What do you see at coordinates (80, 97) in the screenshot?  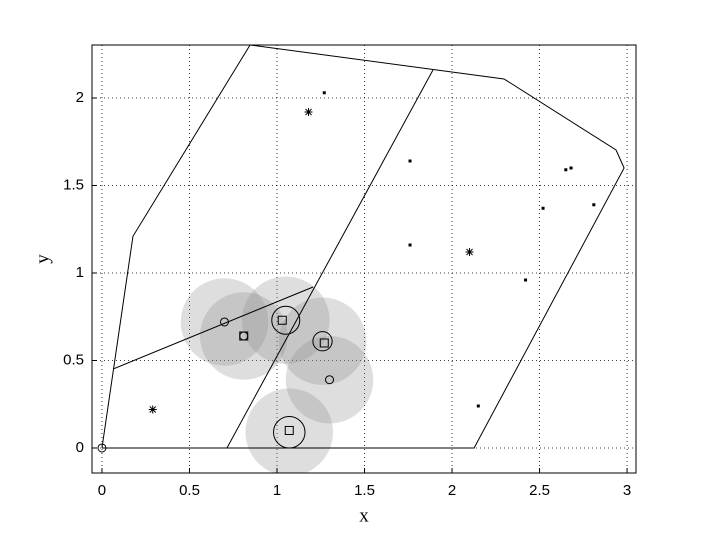 I see `y-tick-label: 2` at bounding box center [80, 97].